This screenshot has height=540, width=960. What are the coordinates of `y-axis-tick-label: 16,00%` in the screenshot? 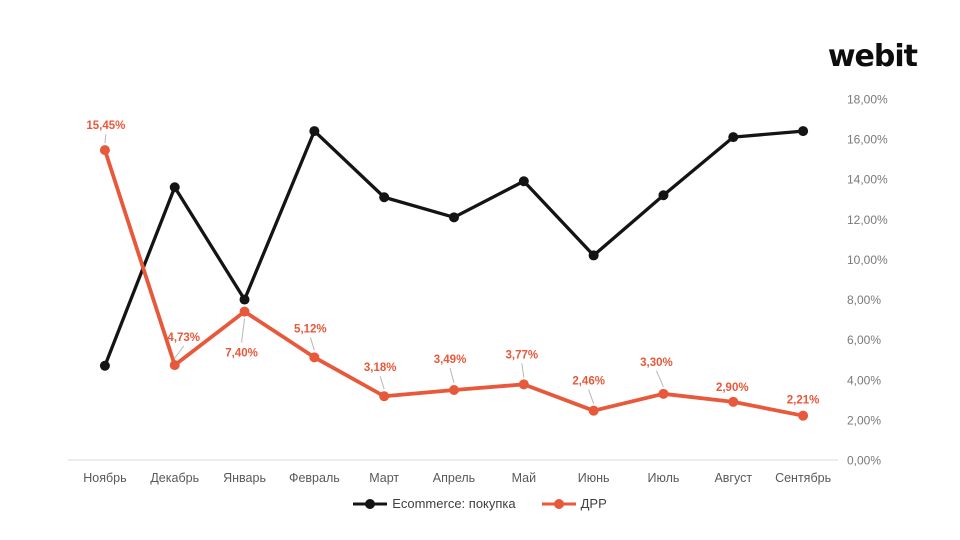 It's located at (867, 140).